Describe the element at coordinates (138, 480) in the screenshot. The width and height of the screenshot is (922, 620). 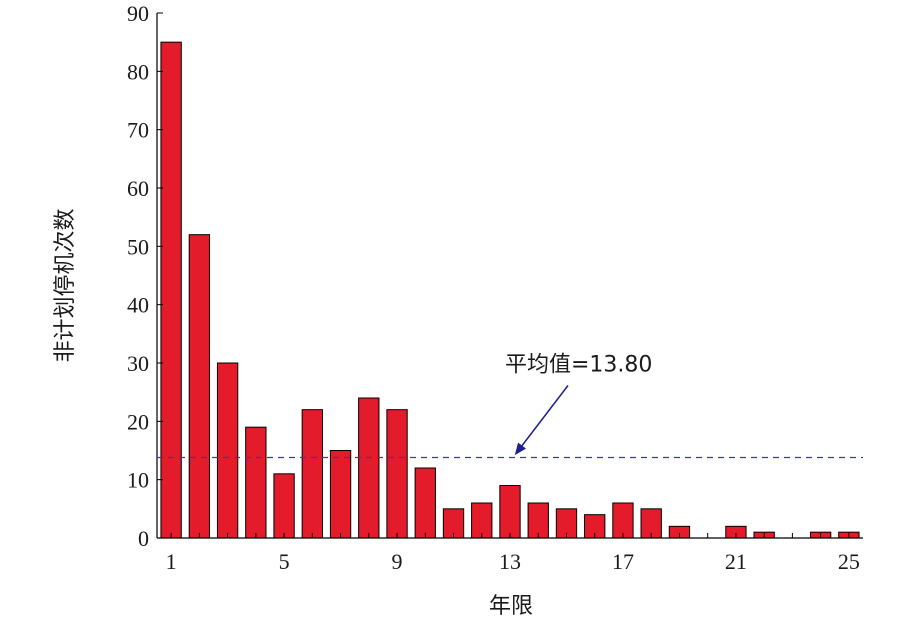
I see `y-tick-label: 10` at that location.